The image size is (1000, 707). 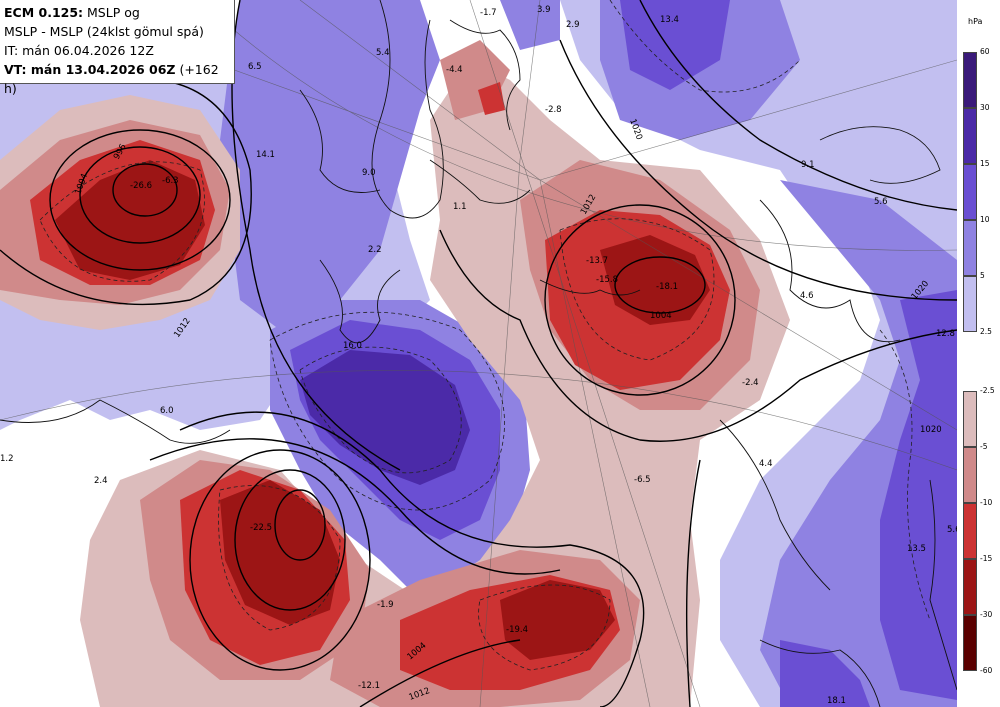 What do you see at coordinates (667, 287) in the screenshot?
I see `anomaly-label: -18.1` at bounding box center [667, 287].